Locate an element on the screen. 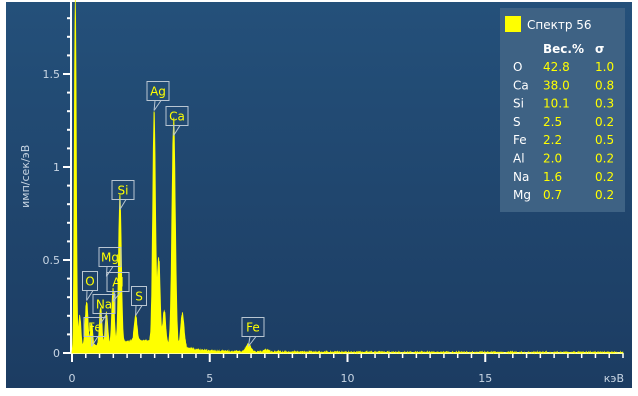 The height and width of the screenshot is (396, 638). table-cell-element: Mg is located at coordinates (522, 195).